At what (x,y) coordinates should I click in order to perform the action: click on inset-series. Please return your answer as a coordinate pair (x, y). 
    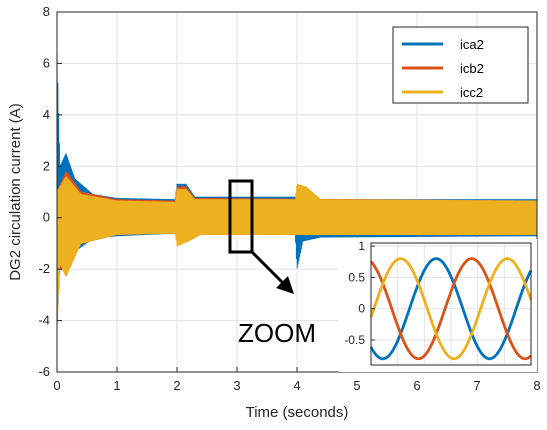
    Looking at the image, I should click on (451, 309).